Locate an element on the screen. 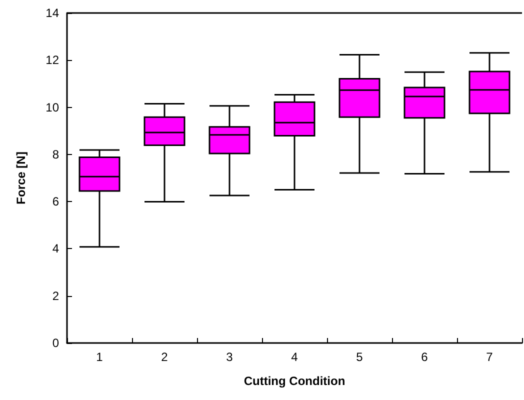 The image size is (524, 400). y-tick-label: 4 is located at coordinates (56, 249).